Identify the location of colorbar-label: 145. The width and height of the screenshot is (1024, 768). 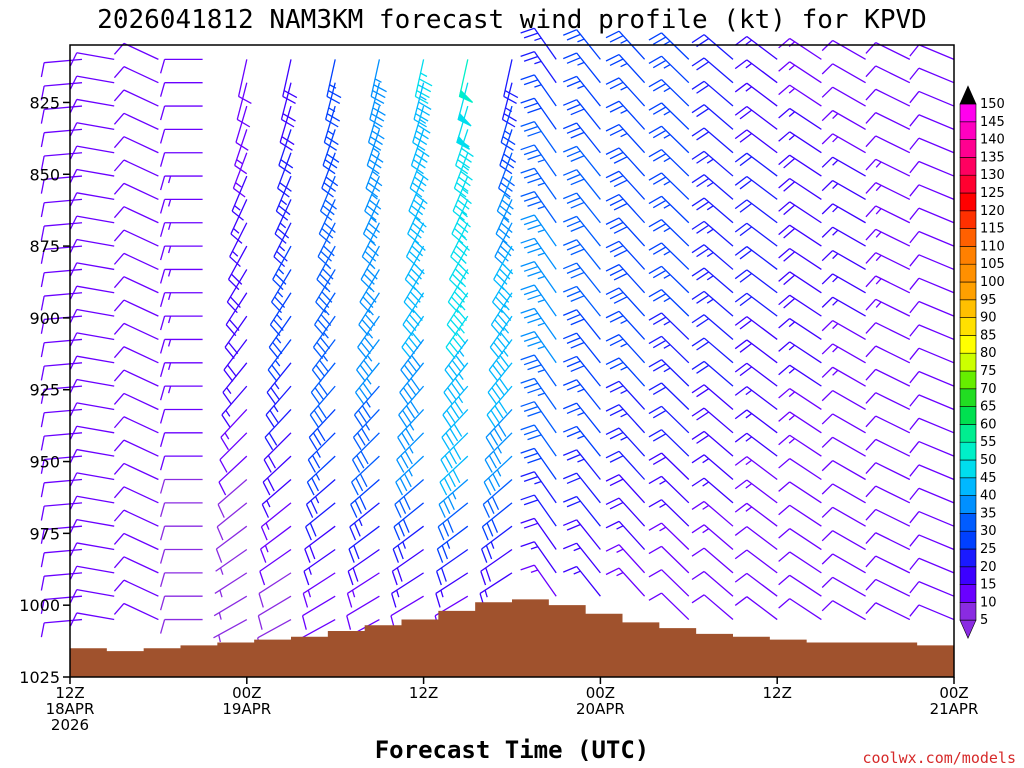
(992, 122).